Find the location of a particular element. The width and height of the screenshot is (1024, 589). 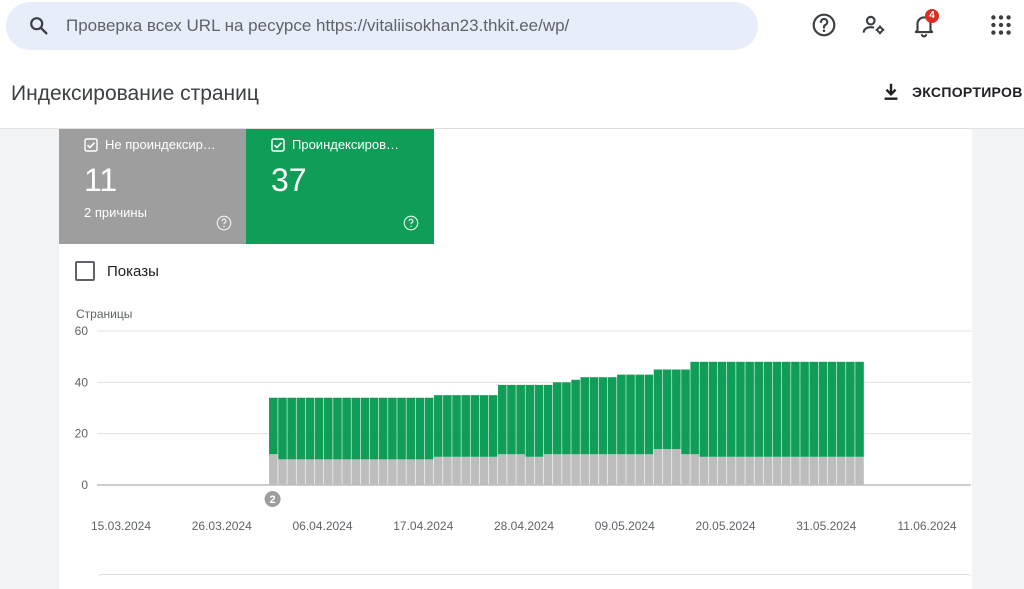

apps-grid-icon is located at coordinates (1001, 25).